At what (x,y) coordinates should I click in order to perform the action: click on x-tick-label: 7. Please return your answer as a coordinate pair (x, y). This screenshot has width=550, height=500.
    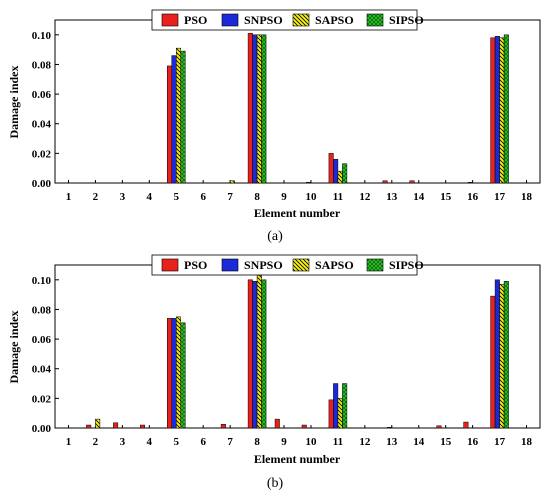
    Looking at the image, I should click on (230, 197).